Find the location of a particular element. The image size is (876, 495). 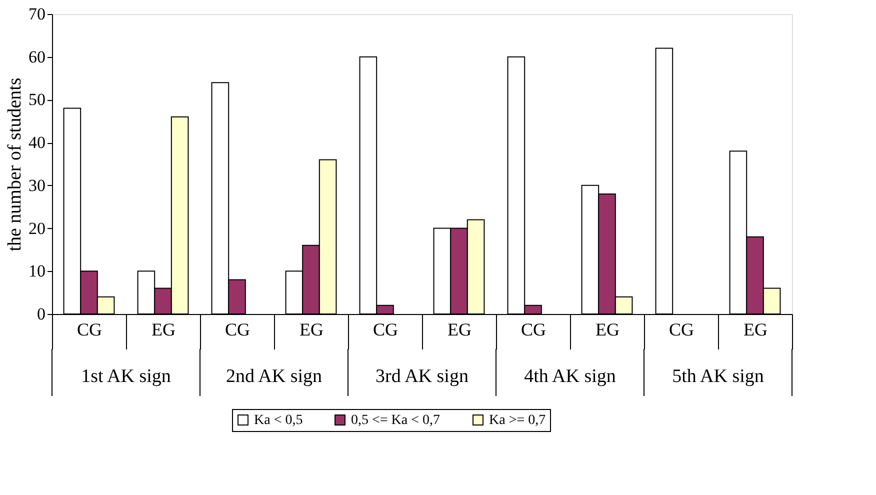

text: 3rd AK sign is located at coordinates (422, 376).